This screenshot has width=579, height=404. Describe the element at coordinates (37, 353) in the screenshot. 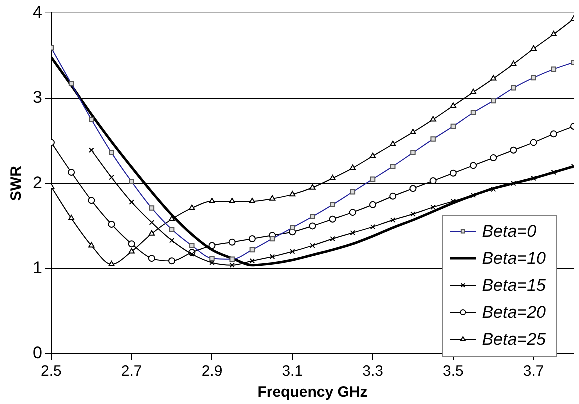

I see `y-tick-label: 0` at that location.